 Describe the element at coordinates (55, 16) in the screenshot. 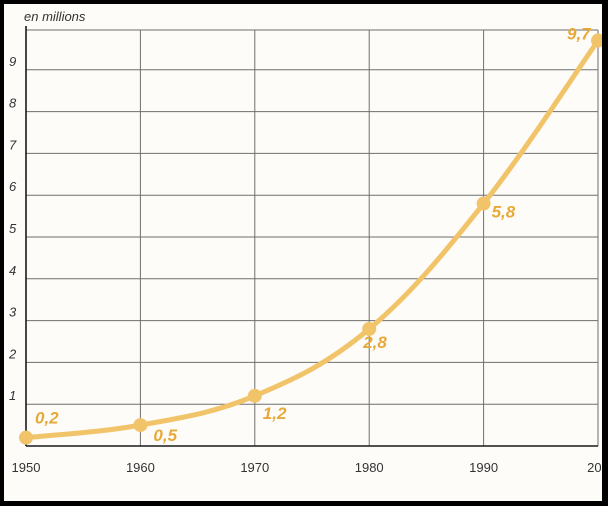

I see `unit-label: en millions` at that location.